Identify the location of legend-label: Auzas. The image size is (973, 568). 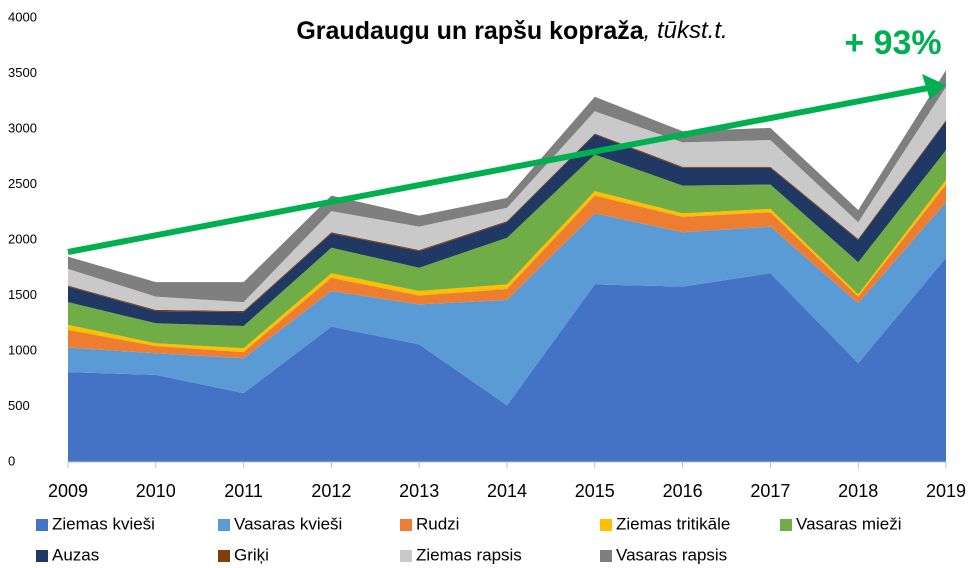
(75, 554).